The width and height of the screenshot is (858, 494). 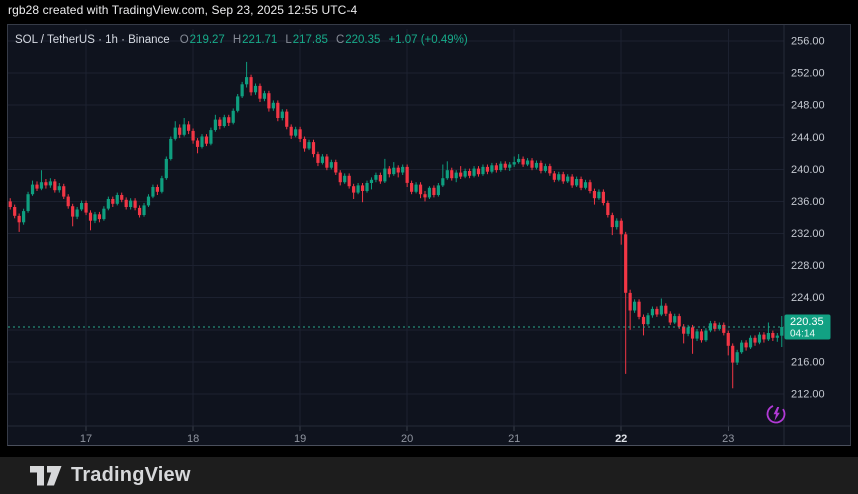 What do you see at coordinates (131, 475) in the screenshot?
I see `tradingview-wordmark: TradingView` at bounding box center [131, 475].